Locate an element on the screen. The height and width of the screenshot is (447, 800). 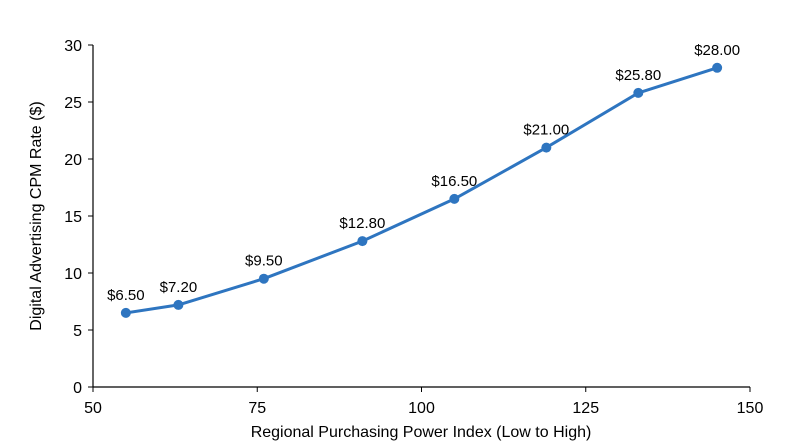
x-tick-label: 125 is located at coordinates (585, 408).